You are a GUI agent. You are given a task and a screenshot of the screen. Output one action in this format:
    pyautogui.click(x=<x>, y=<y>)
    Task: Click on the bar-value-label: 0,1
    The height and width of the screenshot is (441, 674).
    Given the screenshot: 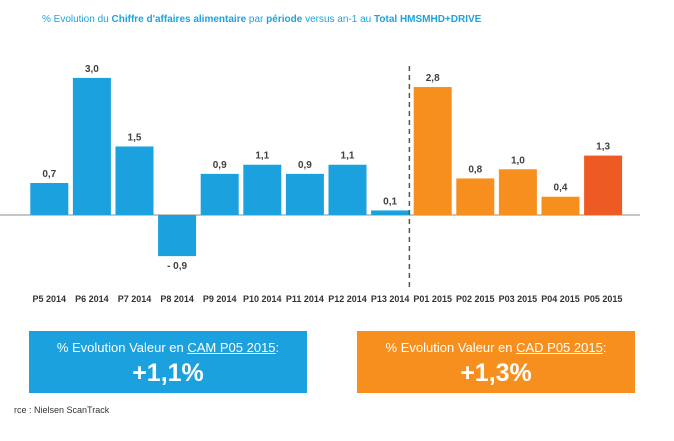 What is the action you would take?
    pyautogui.click(x=390, y=201)
    